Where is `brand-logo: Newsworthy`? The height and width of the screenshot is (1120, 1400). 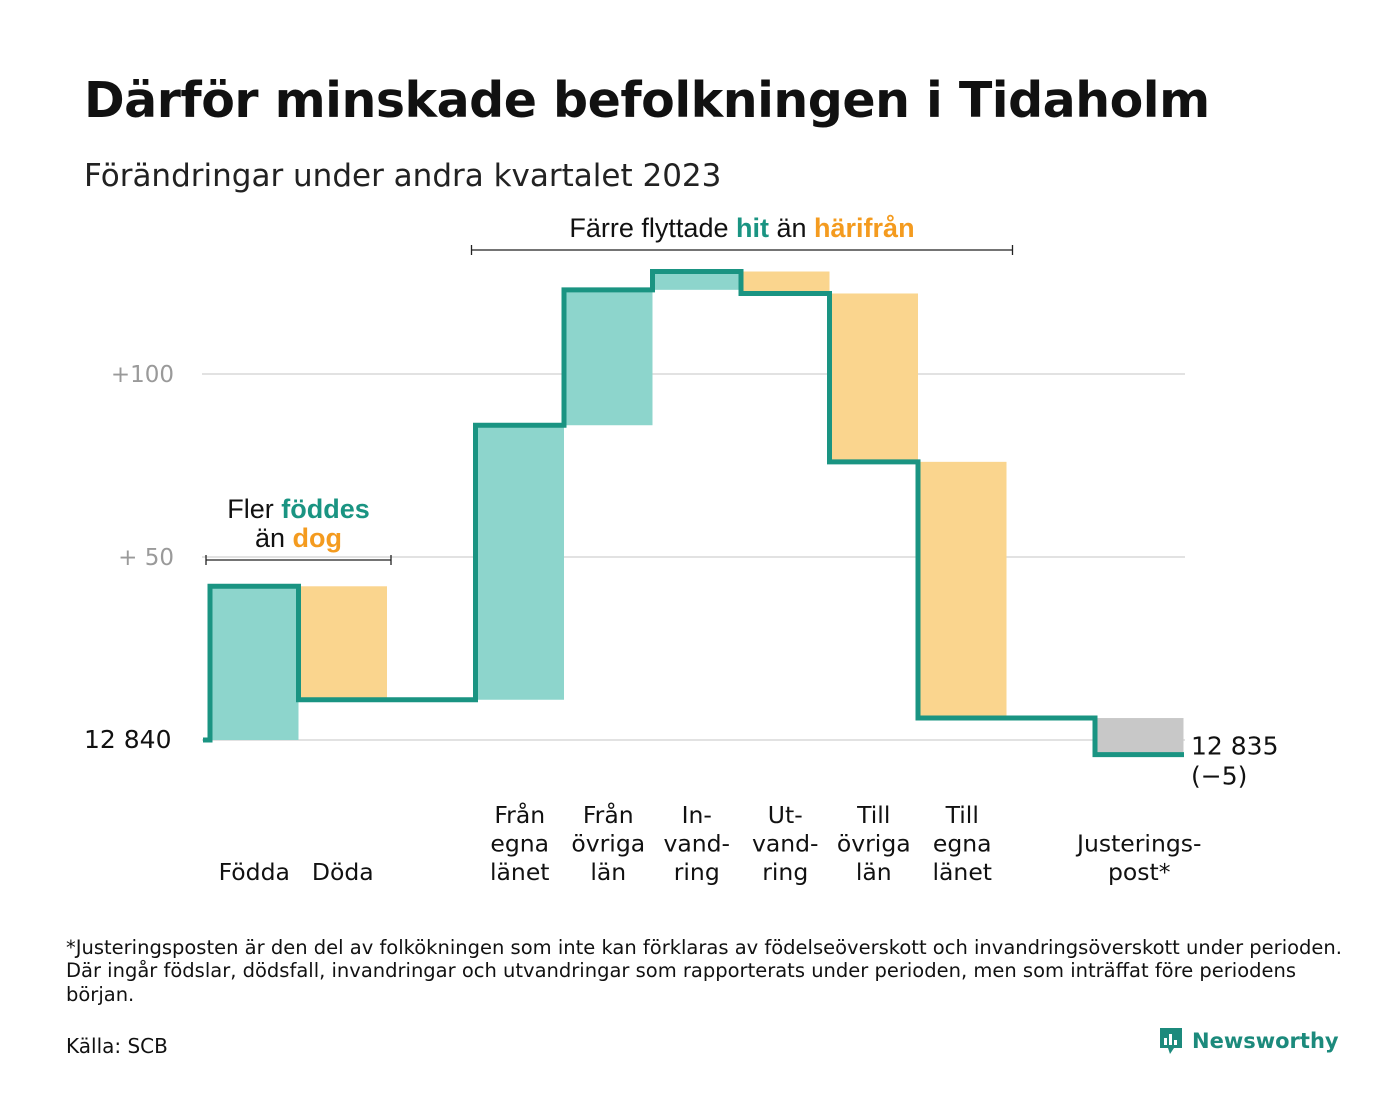 brand-logo: Newsworthy is located at coordinates (1248, 1041).